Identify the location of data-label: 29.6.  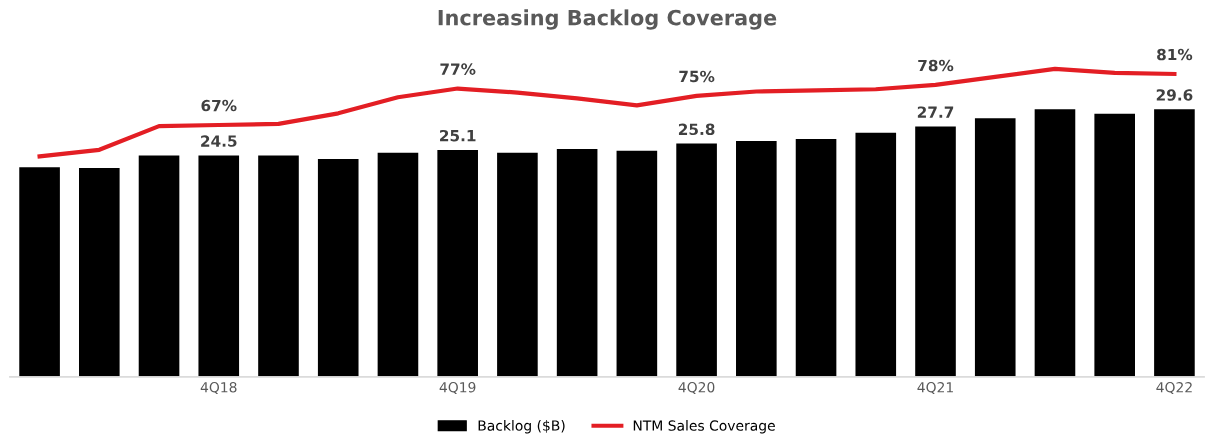
(1174, 95).